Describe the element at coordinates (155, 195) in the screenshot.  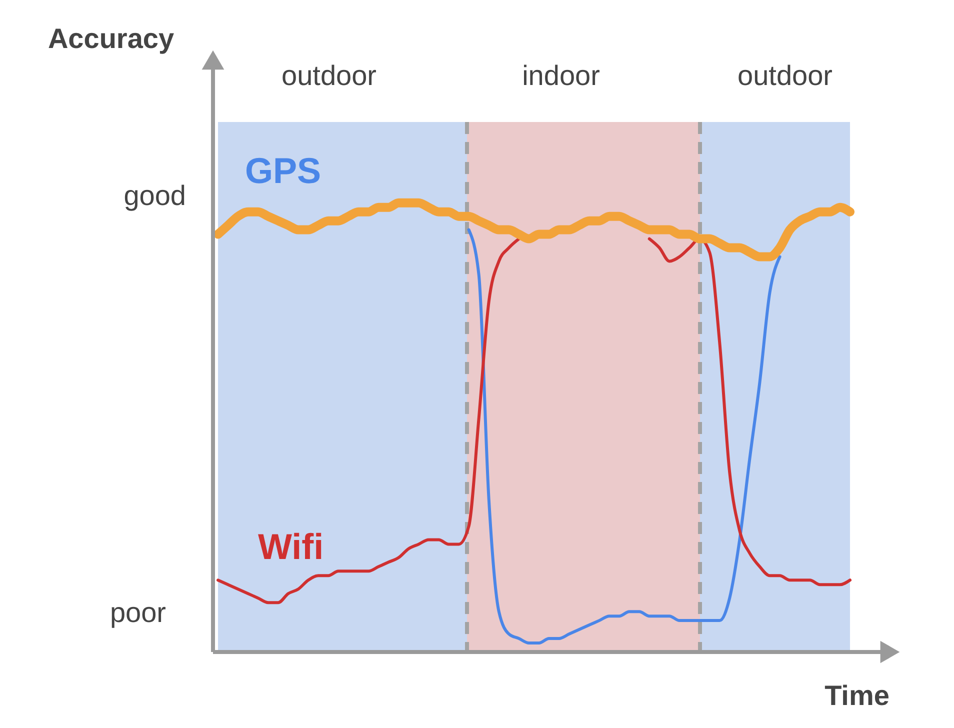
I see `text: good` at that location.